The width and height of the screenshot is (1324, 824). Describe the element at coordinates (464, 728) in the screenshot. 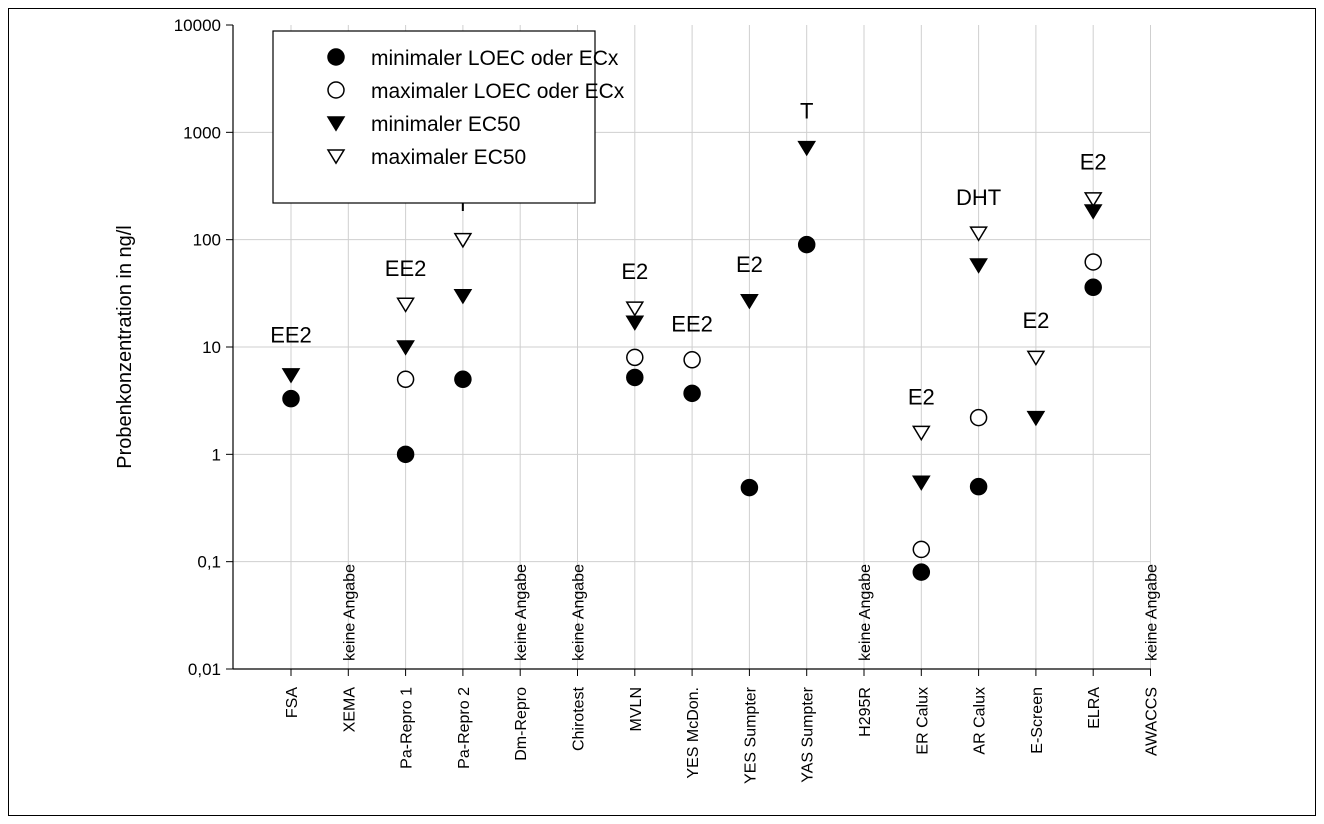

I see `x-tick-label: Pa-Repro 2` at that location.